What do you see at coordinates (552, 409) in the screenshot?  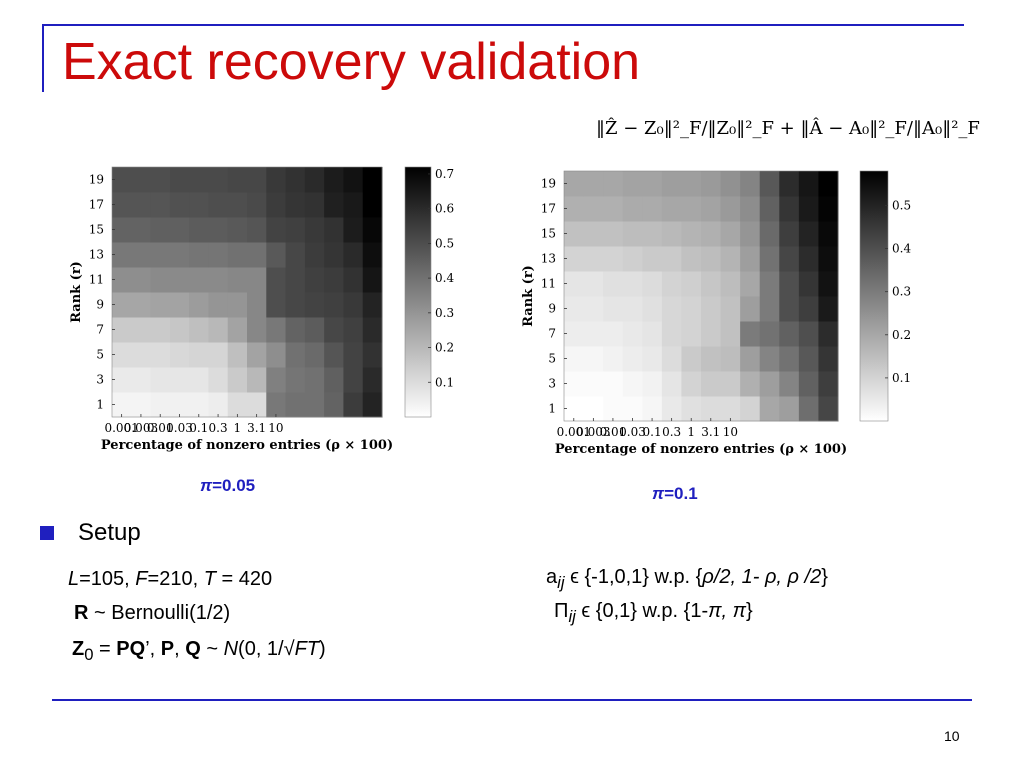 I see `y-tick-label: 1` at bounding box center [552, 409].